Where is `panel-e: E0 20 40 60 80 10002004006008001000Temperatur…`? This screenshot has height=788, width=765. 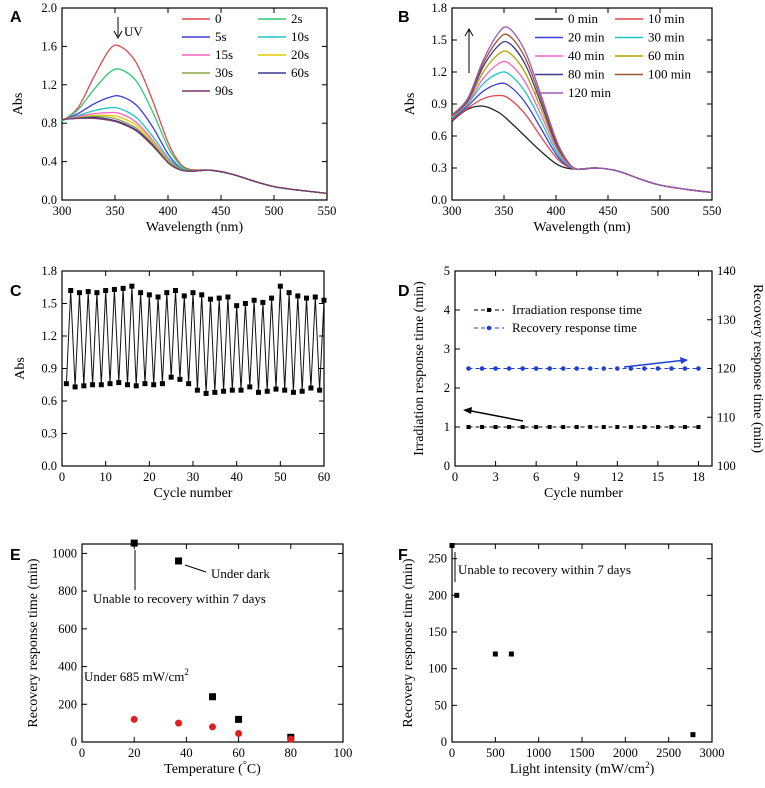 panel-e: E0 20 40 60 80 10002004006008001000Temperatur… is located at coordinates (181, 658).